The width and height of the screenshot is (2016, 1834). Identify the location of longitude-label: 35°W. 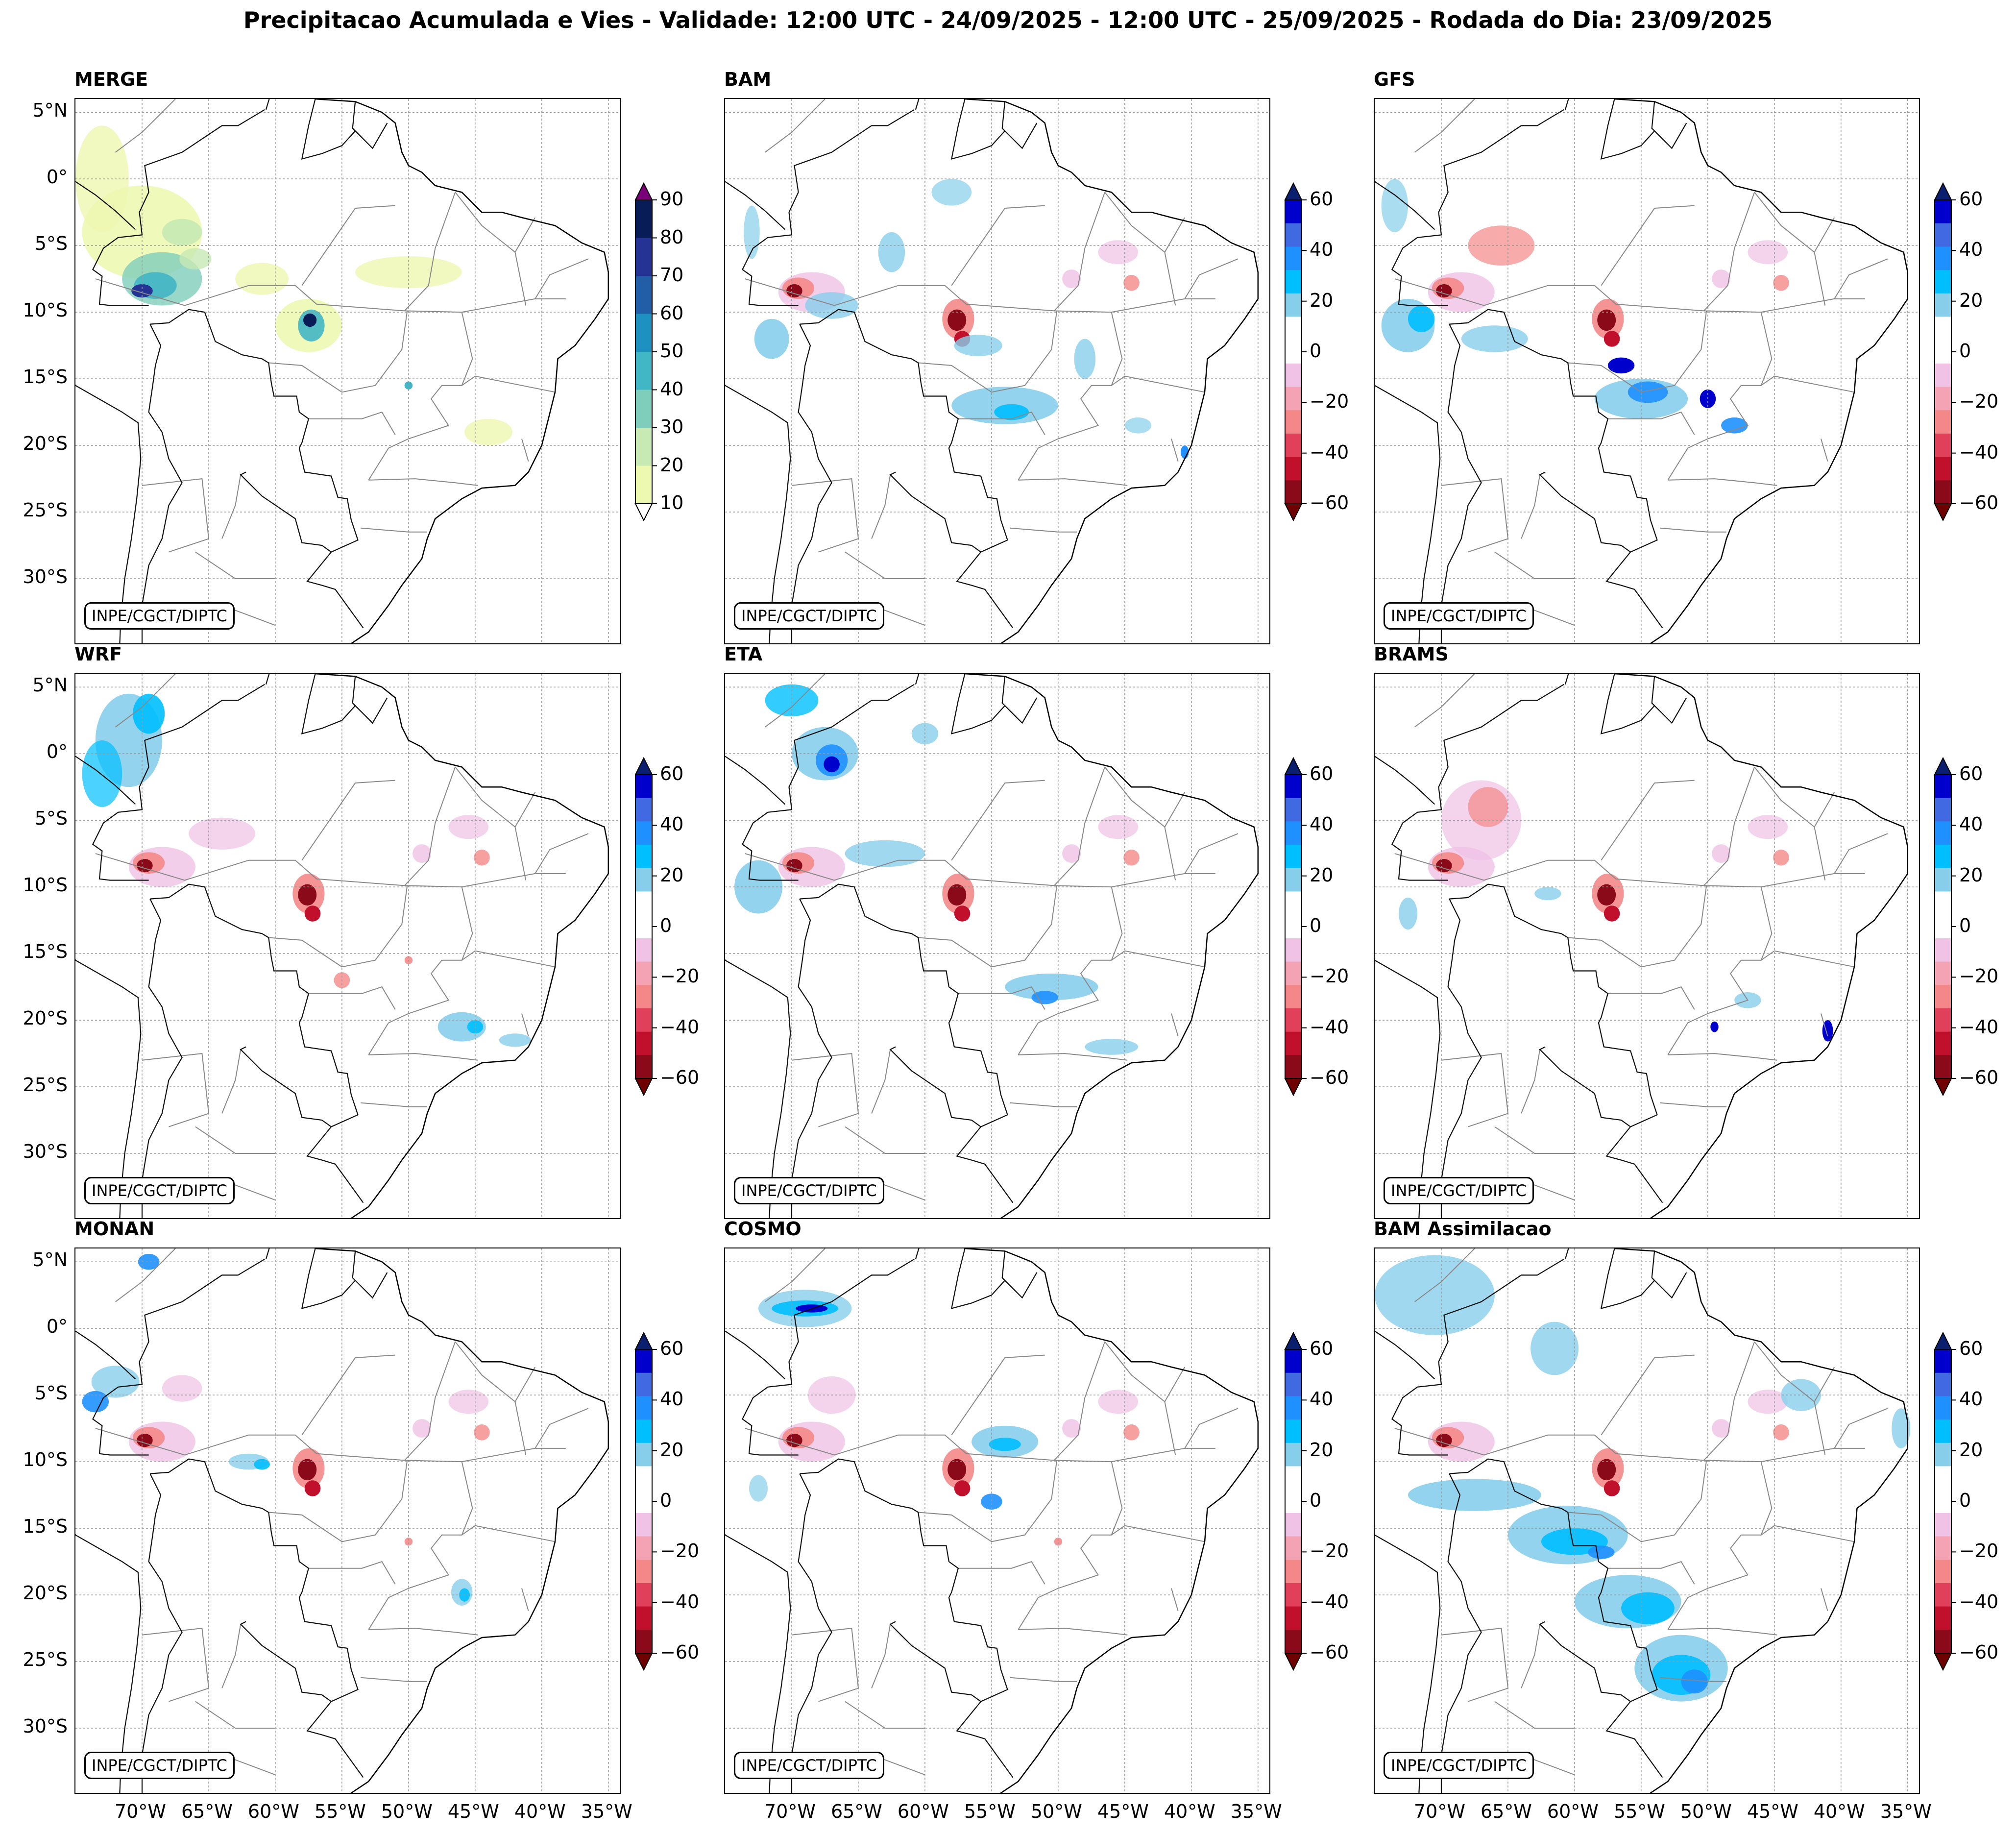
(606, 1812).